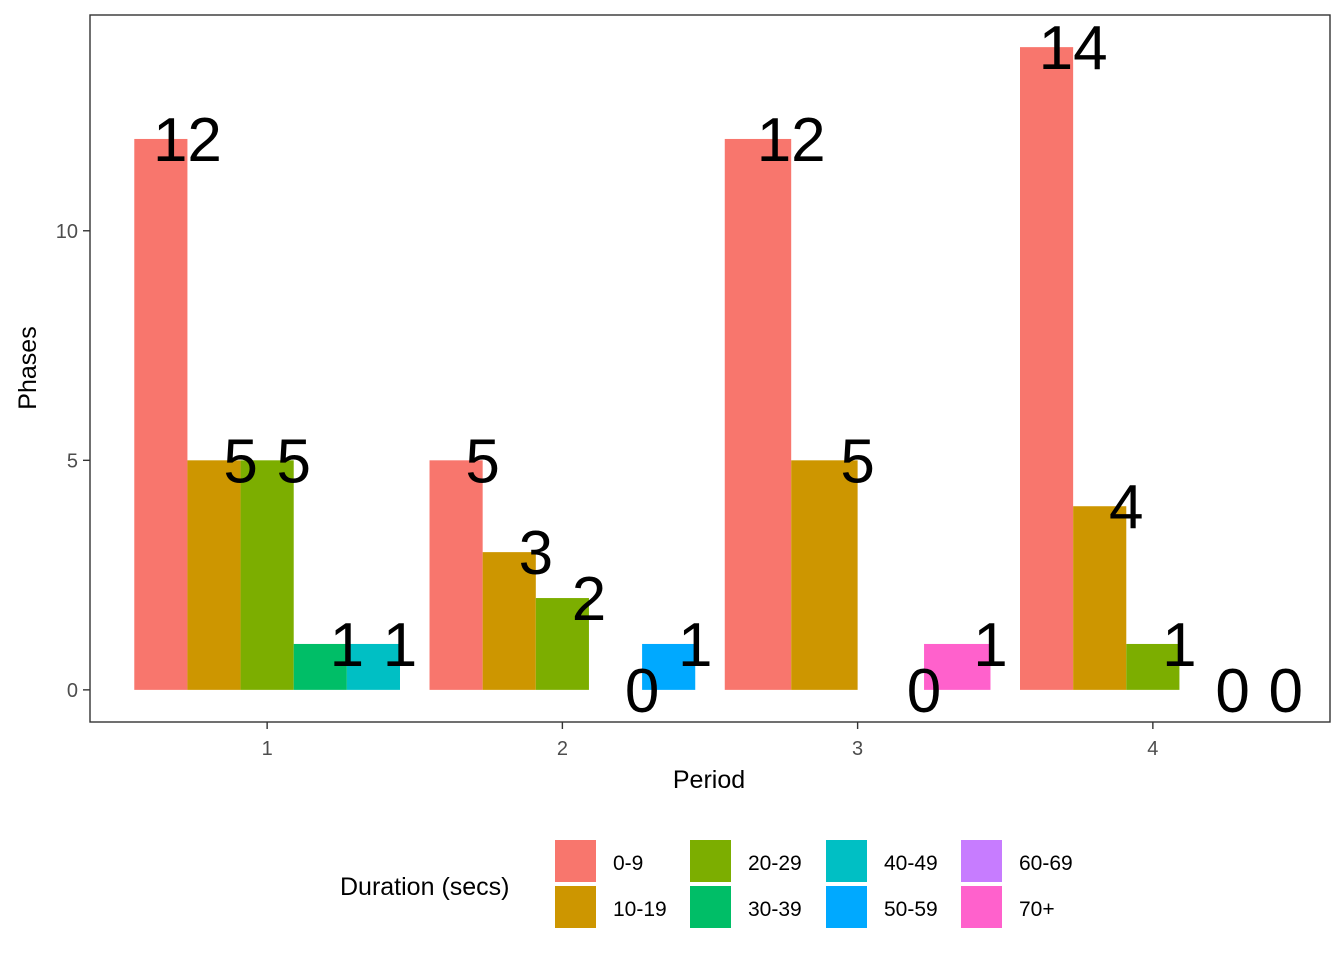 The width and height of the screenshot is (1344, 960). Describe the element at coordinates (347, 645) in the screenshot. I see `data-label-period-1-30-39: 1` at that location.